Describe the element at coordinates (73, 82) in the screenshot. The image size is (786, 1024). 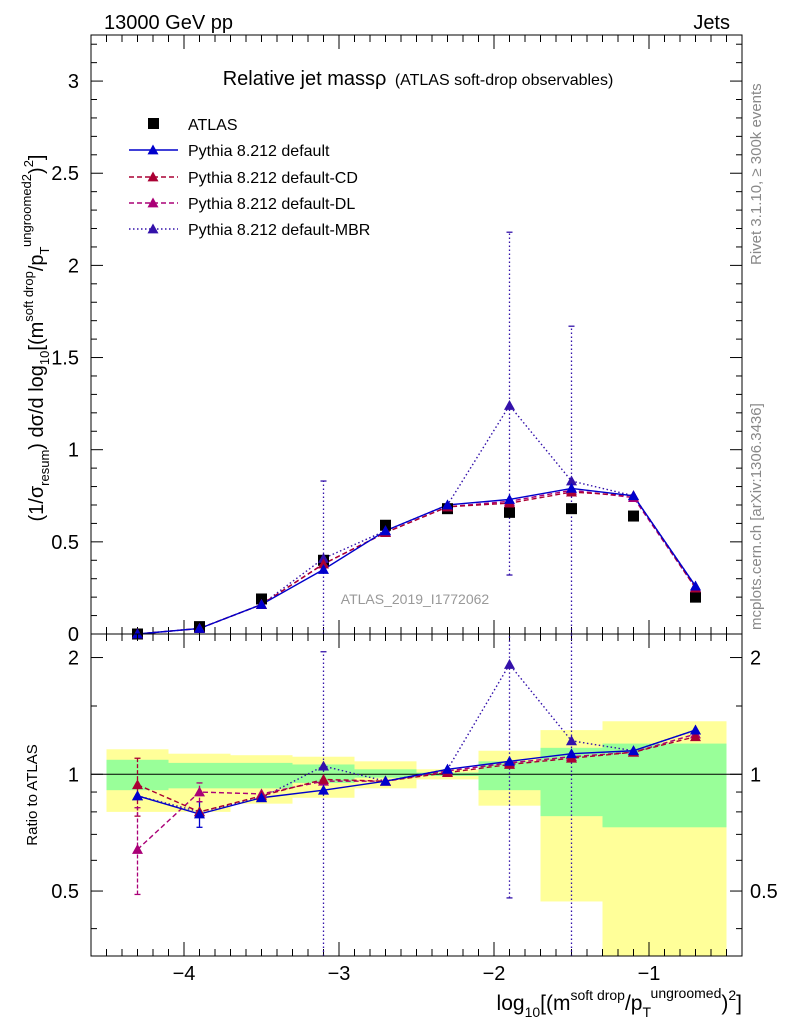
I see `main-ytick-label: 3` at that location.